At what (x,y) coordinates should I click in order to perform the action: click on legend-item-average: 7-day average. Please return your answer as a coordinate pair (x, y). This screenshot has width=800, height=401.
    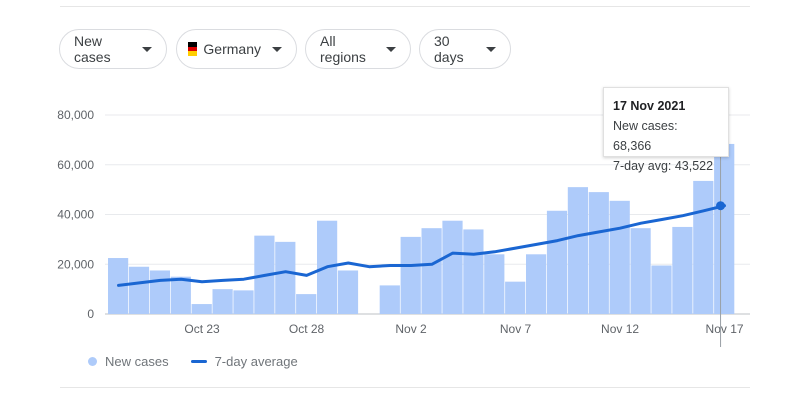
    Looking at the image, I should click on (244, 361).